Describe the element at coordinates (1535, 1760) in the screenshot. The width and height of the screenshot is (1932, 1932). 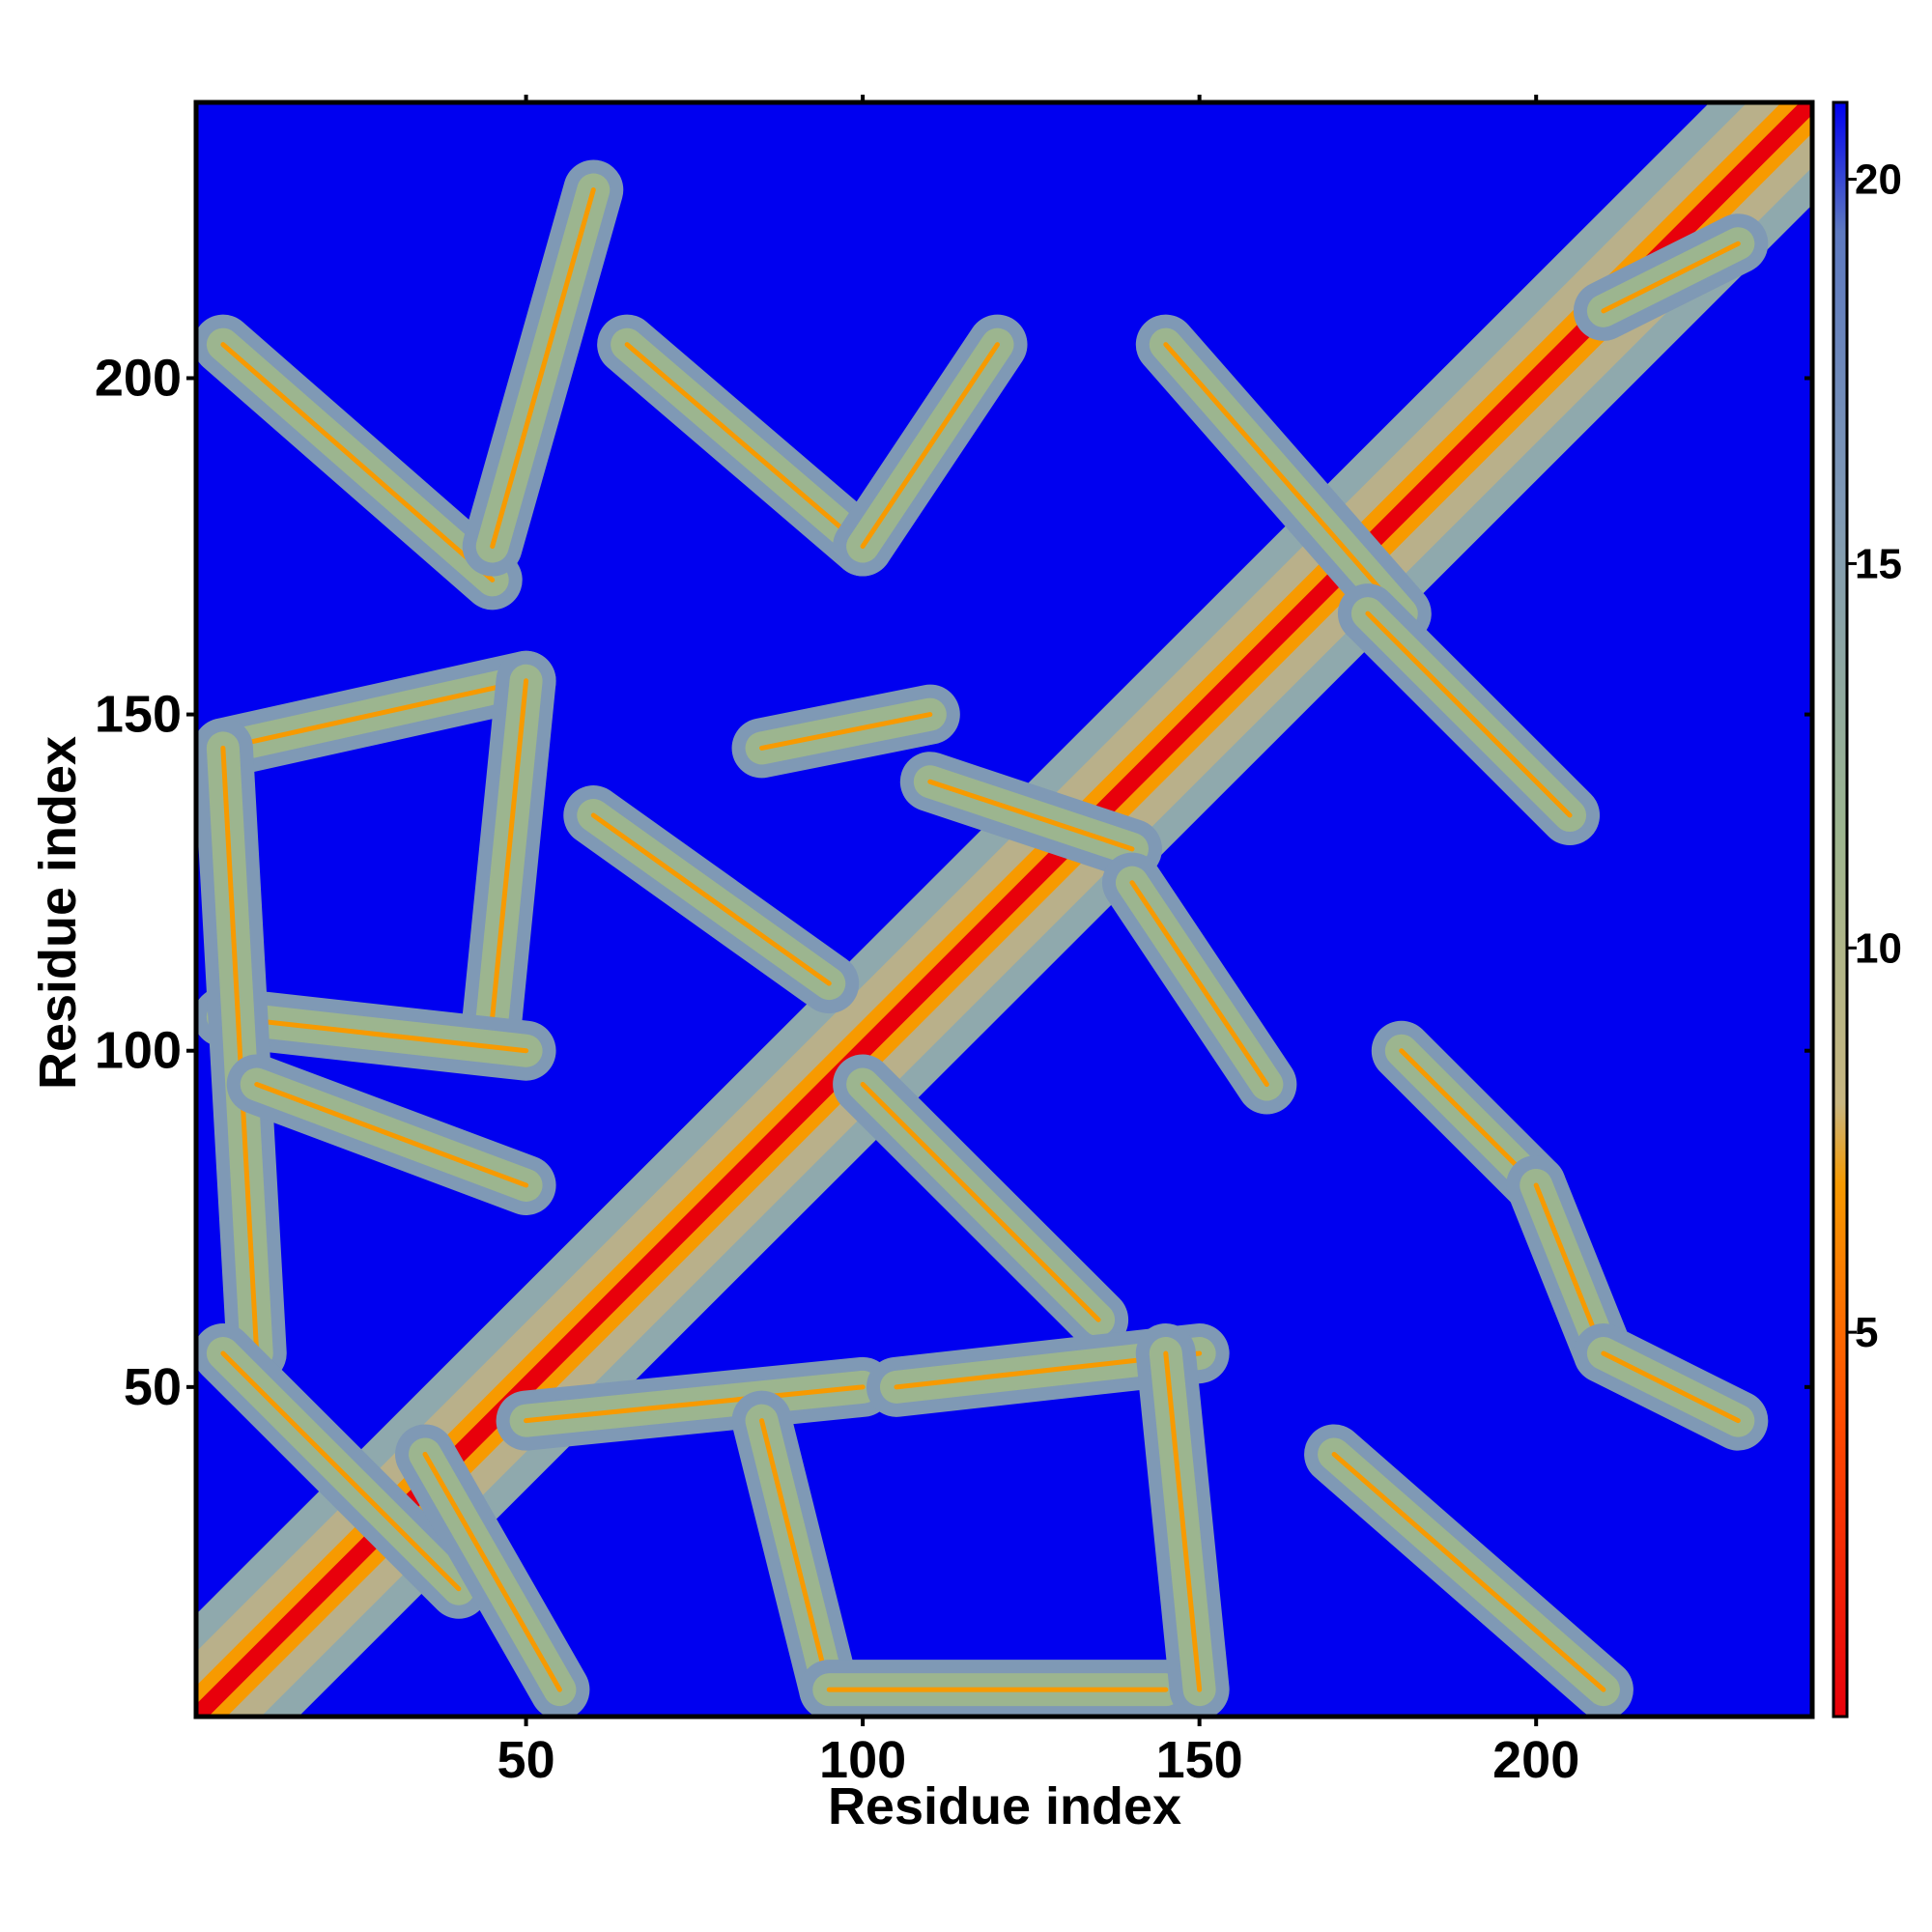
I see `x-tick-label: 200` at that location.